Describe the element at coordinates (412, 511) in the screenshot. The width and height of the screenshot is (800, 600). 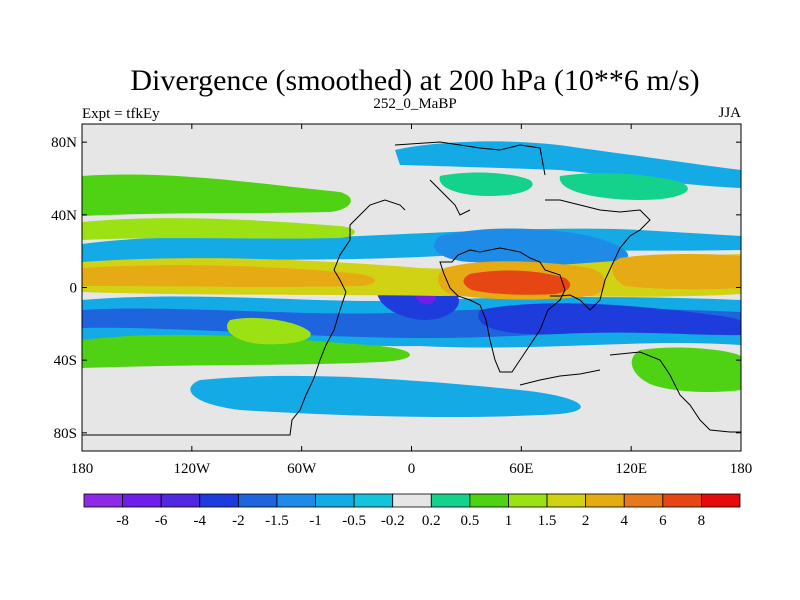
I see `colorbar: -8 -6 -4 -2 -1.5 -1 -0.5 -0.2 0.2 0.5 1 1.5 2 4 6 8` at that location.